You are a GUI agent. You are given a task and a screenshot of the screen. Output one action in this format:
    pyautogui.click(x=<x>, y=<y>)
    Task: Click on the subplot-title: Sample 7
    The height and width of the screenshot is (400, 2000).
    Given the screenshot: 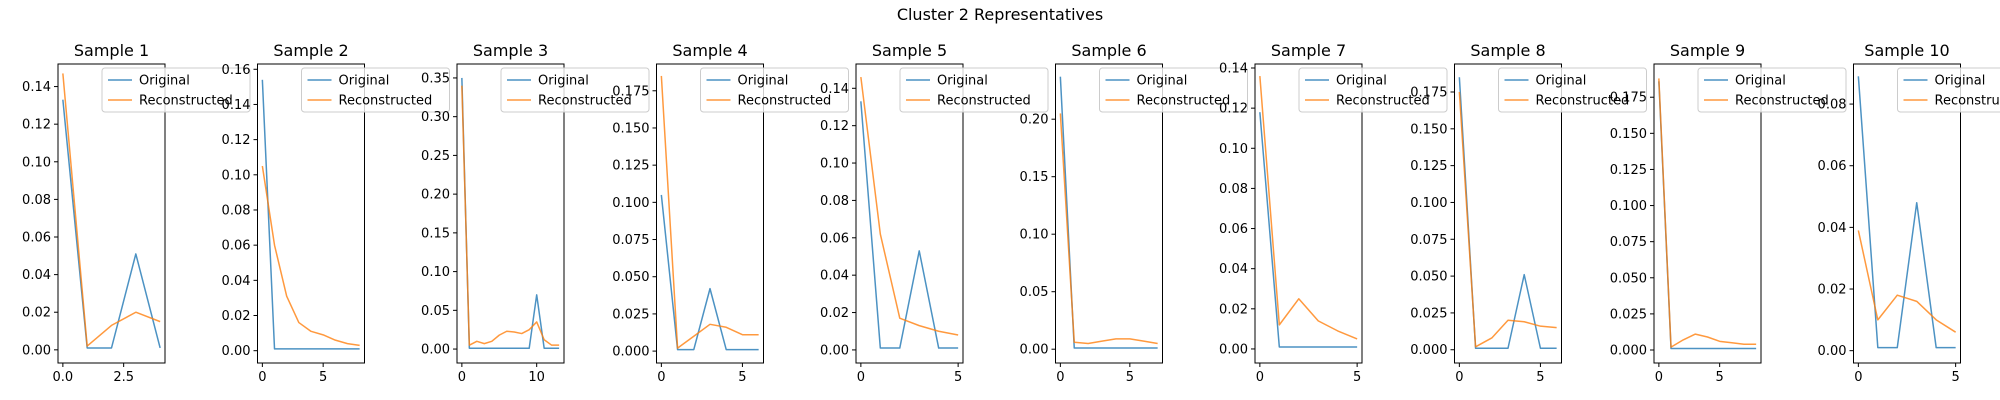 What is the action you would take?
    pyautogui.click(x=1308, y=50)
    